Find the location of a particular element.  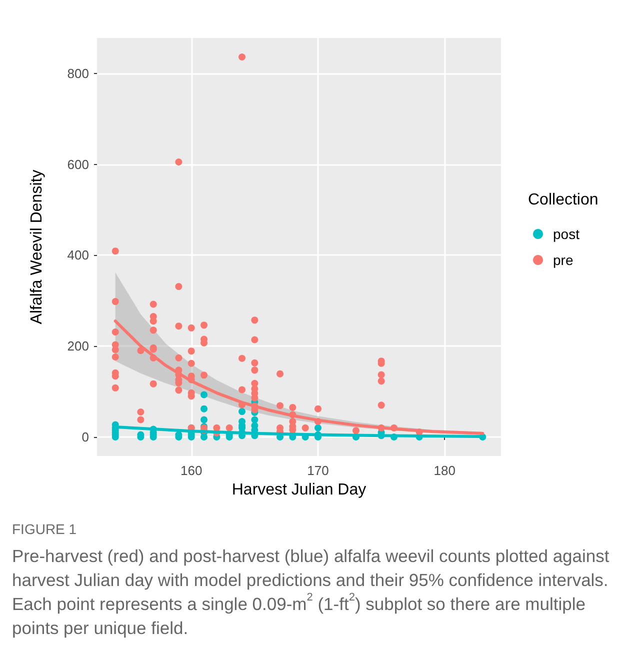

caption: FIGURE 1 is located at coordinates (44, 529).